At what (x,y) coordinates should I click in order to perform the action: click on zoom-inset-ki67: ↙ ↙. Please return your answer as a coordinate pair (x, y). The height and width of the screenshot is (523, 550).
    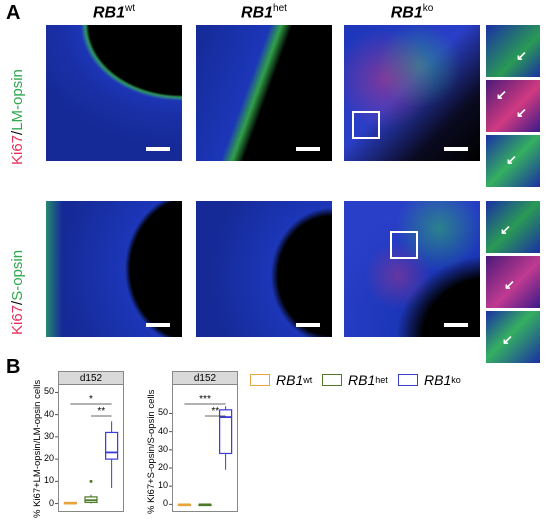
    Looking at the image, I should click on (513, 106).